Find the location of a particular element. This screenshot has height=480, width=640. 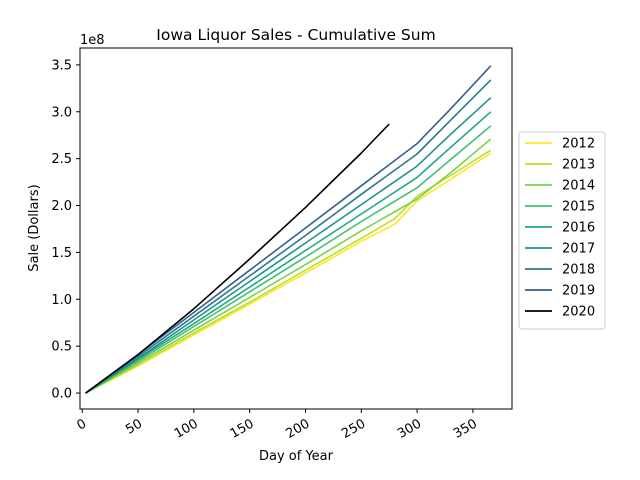

y-multiplier-label: 1e8 is located at coordinates (92, 40).